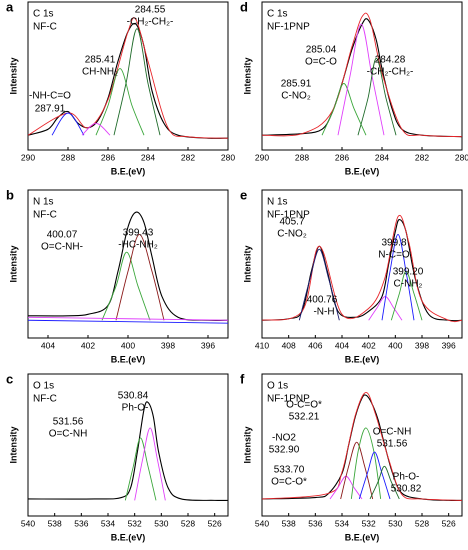 This screenshot has width=468, height=550. I want to click on peak-annotation: -CH₂-CH₂-, so click(390, 72).